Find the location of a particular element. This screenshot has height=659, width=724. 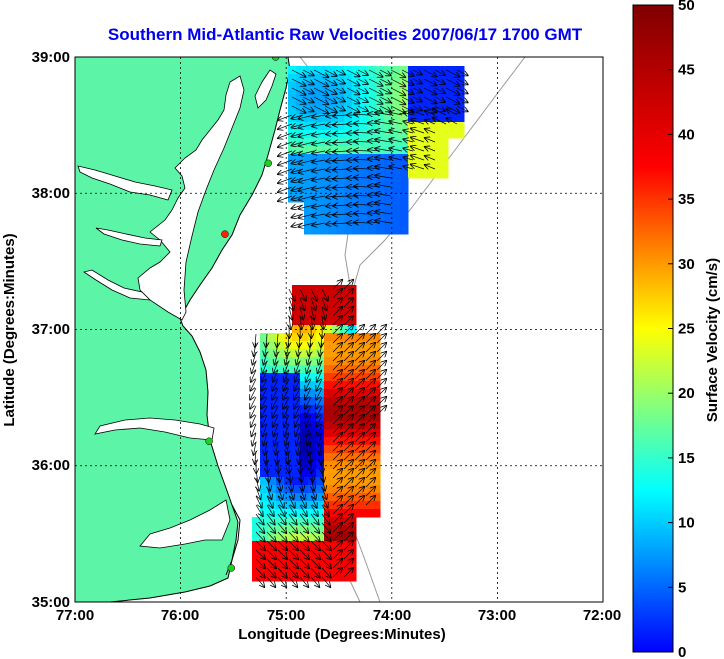

colorbar-tick-label: 50 is located at coordinates (686, 7).